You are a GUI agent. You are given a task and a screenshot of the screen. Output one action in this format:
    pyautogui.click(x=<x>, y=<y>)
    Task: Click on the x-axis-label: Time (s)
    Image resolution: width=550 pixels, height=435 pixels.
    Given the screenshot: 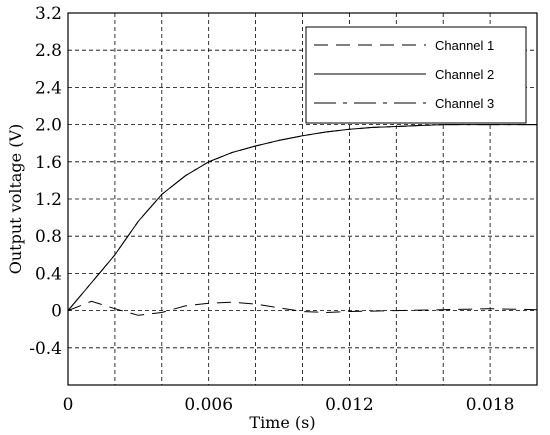 What is the action you would take?
    pyautogui.click(x=282, y=422)
    